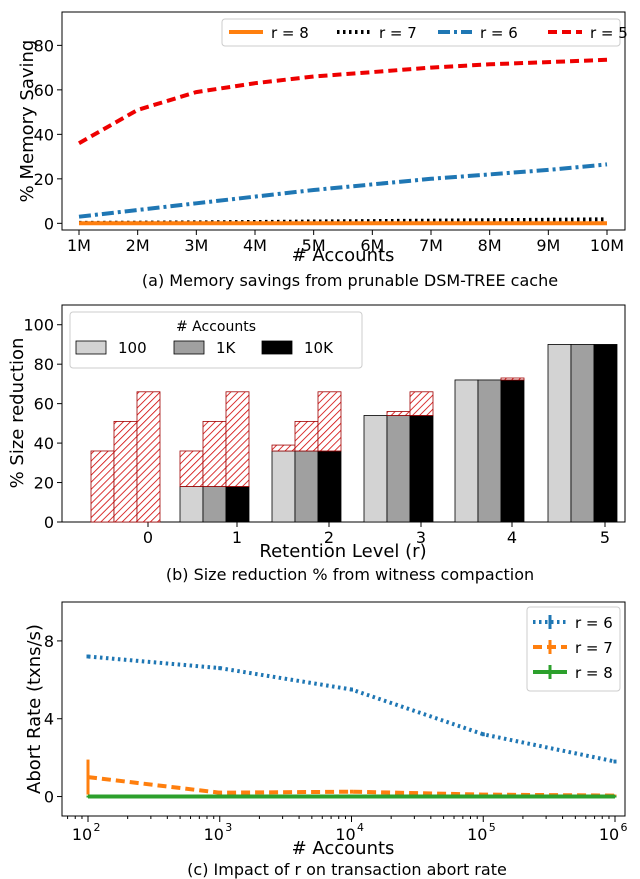  I want to click on y-tick-label: 8, so click(49, 641).